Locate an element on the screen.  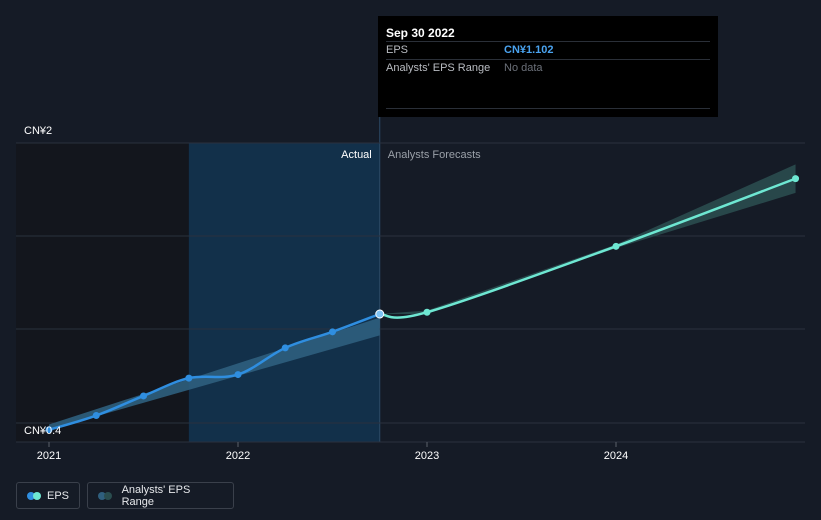
tooltip-row-range: Analysts' EPS Range No data is located at coordinates (548, 68).